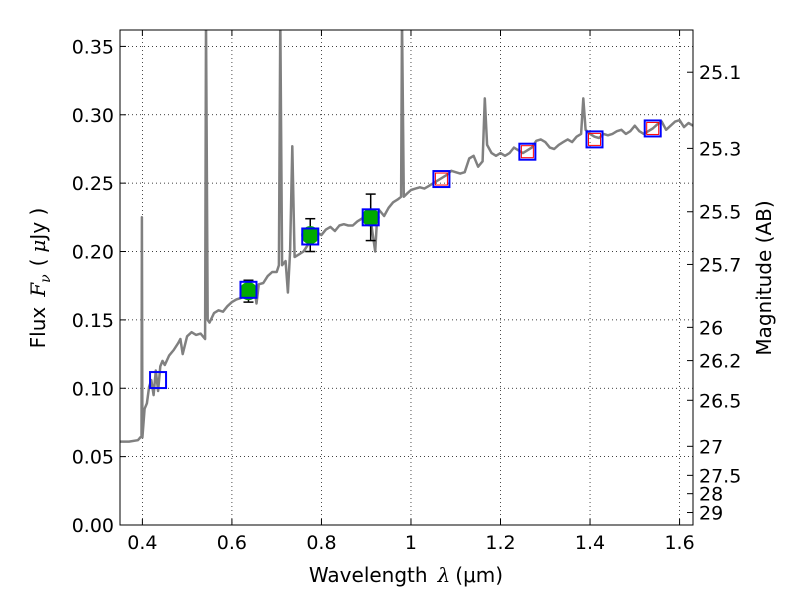 The height and width of the screenshot is (600, 800). I want to click on observed-point, so click(370, 217).